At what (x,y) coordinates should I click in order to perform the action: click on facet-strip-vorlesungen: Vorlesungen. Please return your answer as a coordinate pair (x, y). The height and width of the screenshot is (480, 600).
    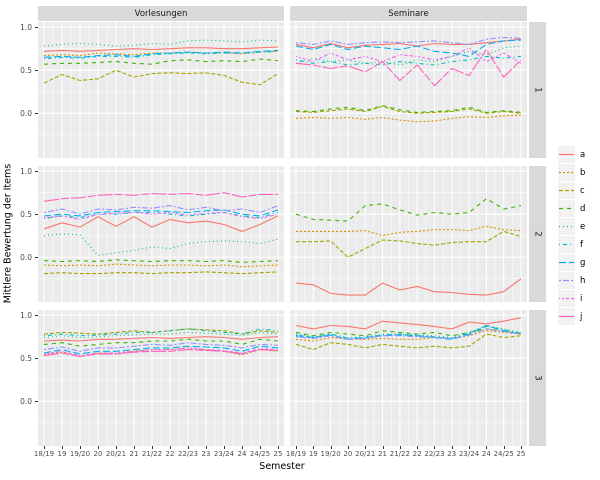
    Looking at the image, I should click on (161, 13).